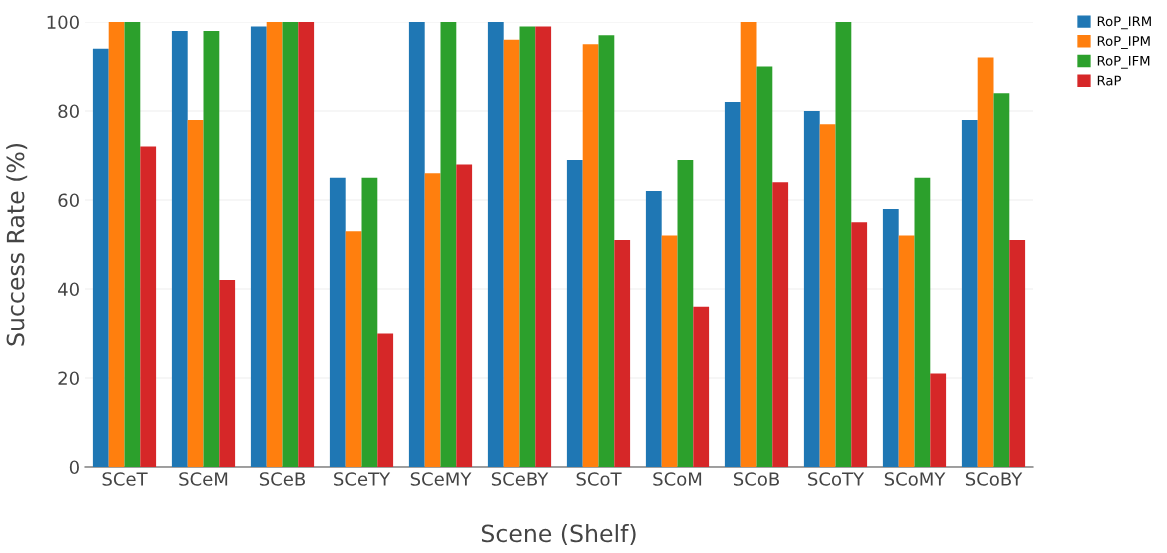  Describe the element at coordinates (520, 479) in the screenshot. I see `x-tick-label: SCeBY` at that location.